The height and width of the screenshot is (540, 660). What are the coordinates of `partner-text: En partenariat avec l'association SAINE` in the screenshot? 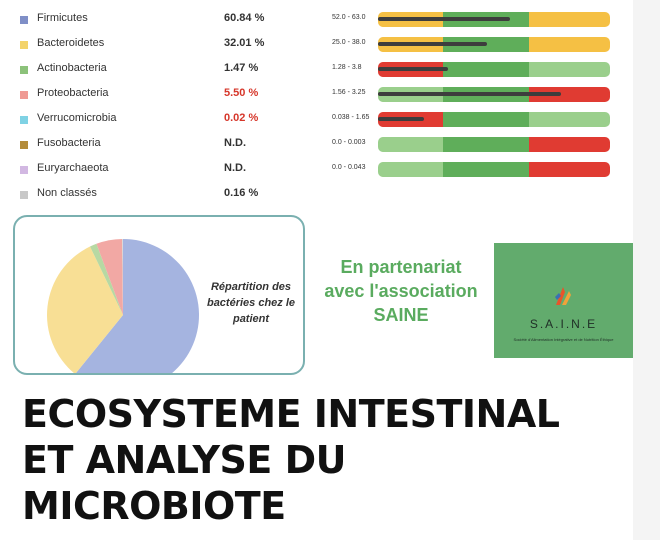 It's located at (401, 291).